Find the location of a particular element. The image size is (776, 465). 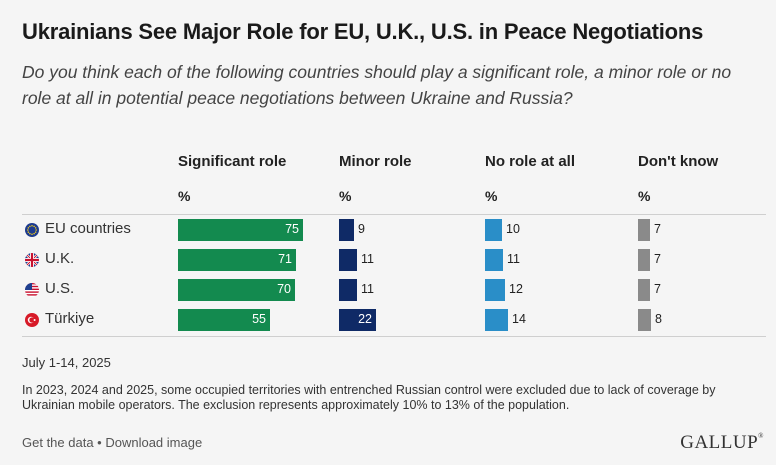

data-label-significant-role: 70 is located at coordinates (284, 289).